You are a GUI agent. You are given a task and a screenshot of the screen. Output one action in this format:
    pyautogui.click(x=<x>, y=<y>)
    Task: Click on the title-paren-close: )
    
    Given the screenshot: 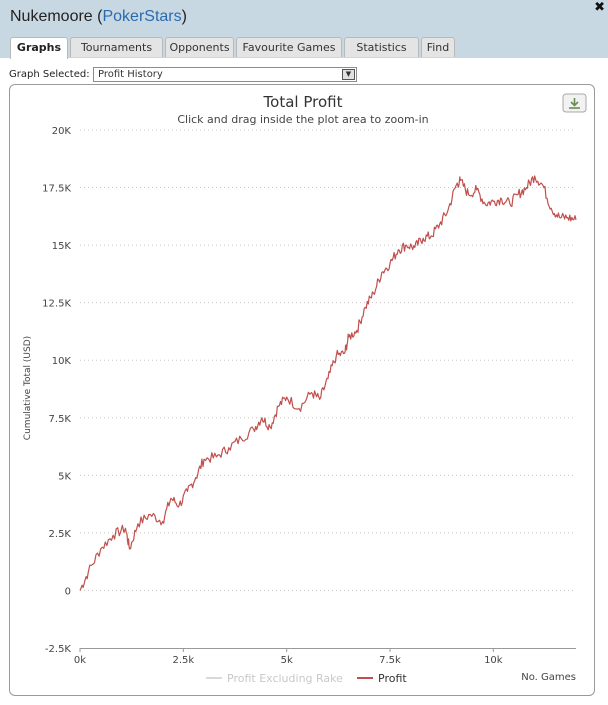 What is the action you would take?
    pyautogui.click(x=184, y=16)
    